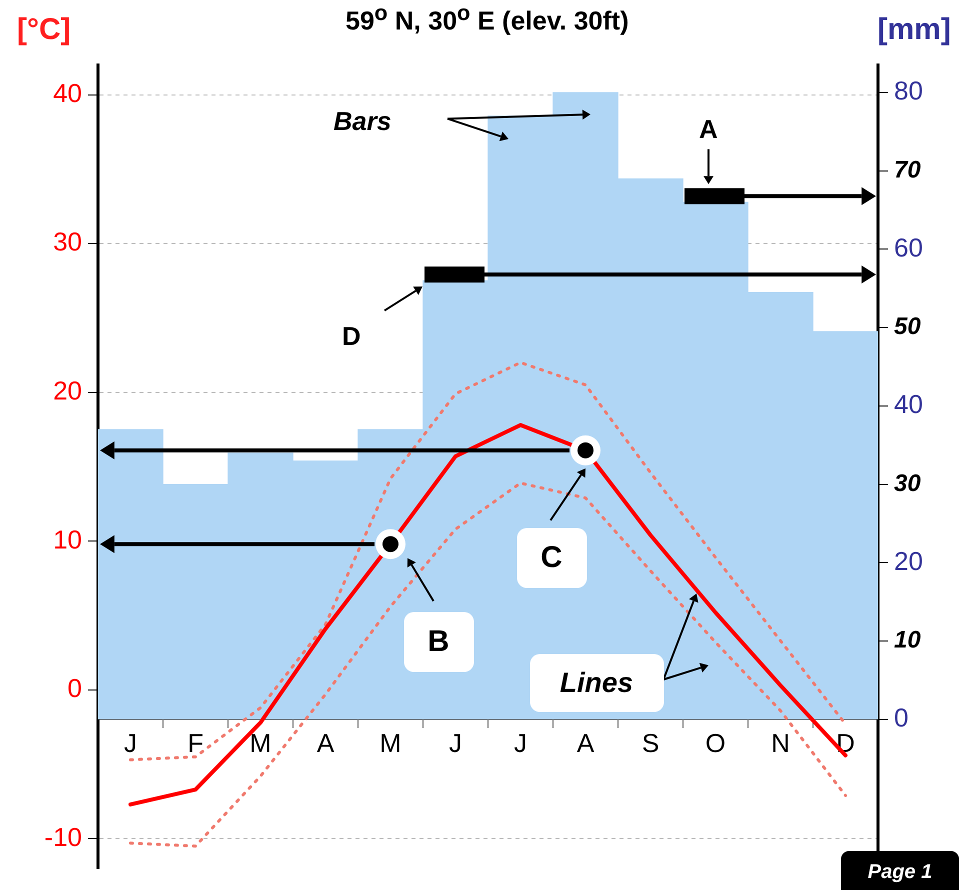 This screenshot has width=974, height=890. I want to click on annotation: Page 1, so click(900, 870).